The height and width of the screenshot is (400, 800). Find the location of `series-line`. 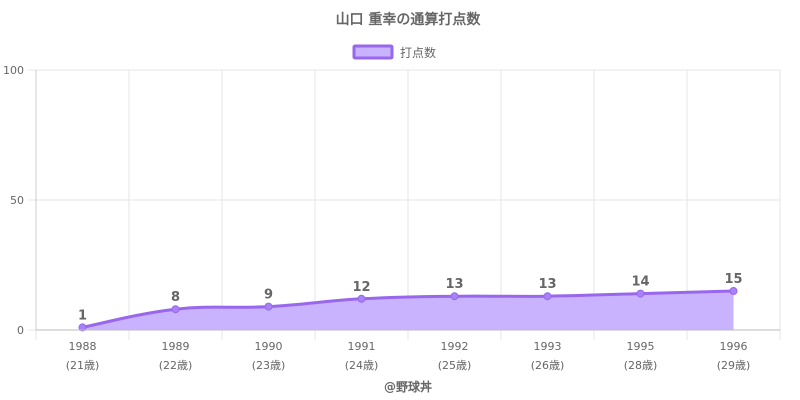

series-line is located at coordinates (408, 309).